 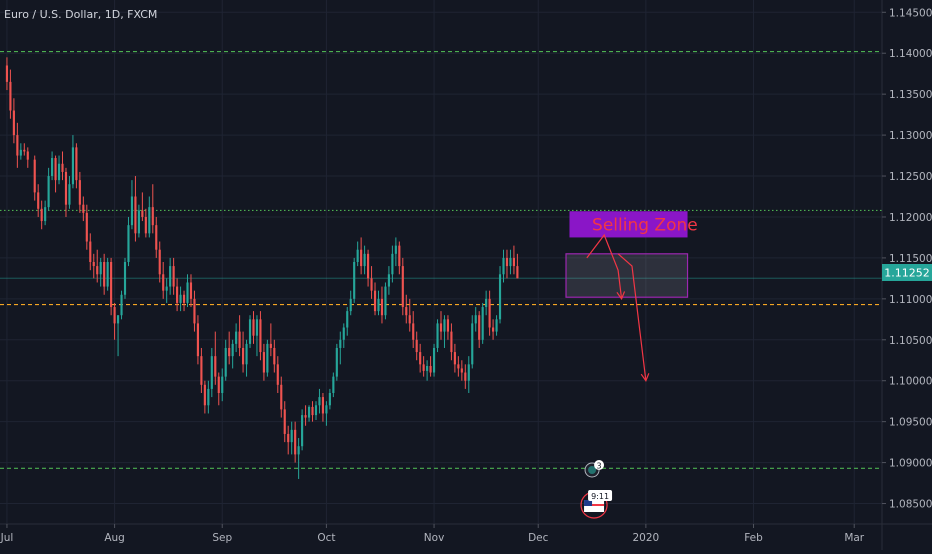 I want to click on current-price-tag-bg, so click(x=907, y=272).